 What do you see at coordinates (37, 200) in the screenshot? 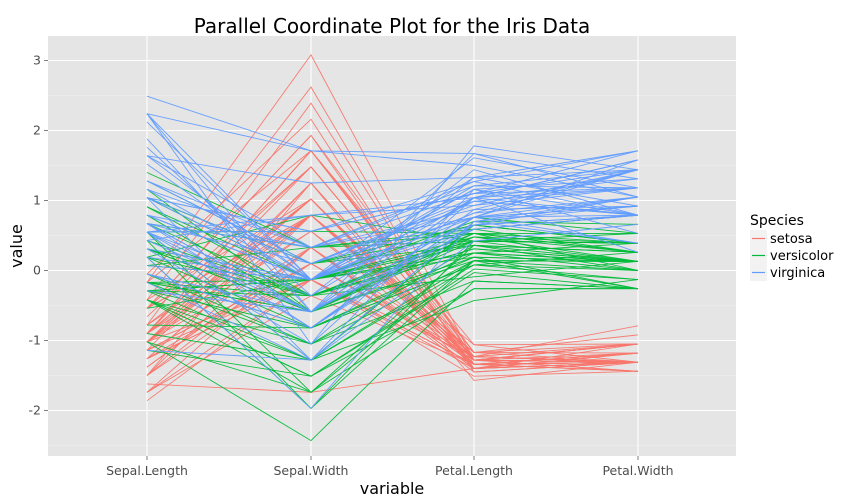
I see `y-tick-label: 1` at bounding box center [37, 200].